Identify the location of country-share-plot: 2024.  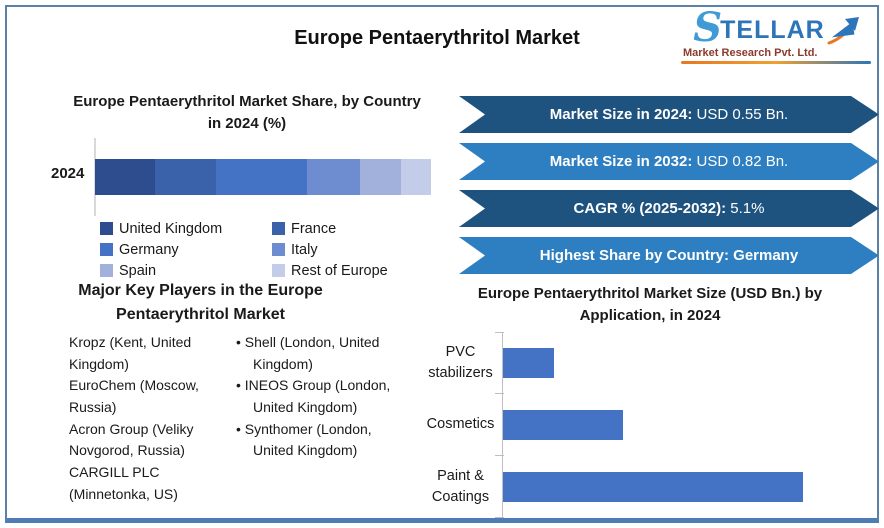
(247, 176).